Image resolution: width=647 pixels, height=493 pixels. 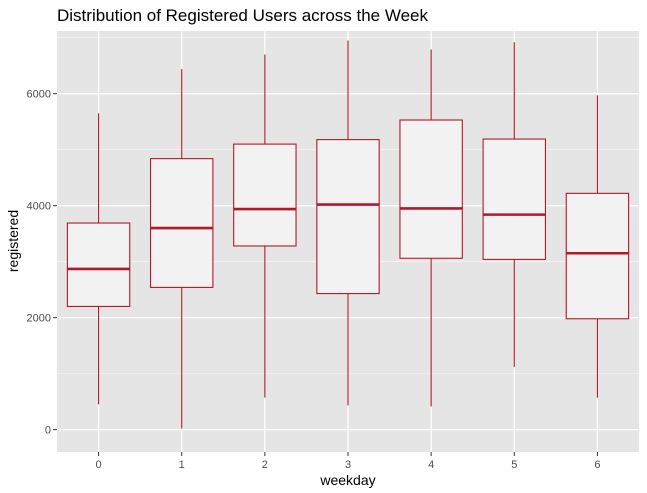 What do you see at coordinates (347, 480) in the screenshot?
I see `x-axis-title: weekday` at bounding box center [347, 480].